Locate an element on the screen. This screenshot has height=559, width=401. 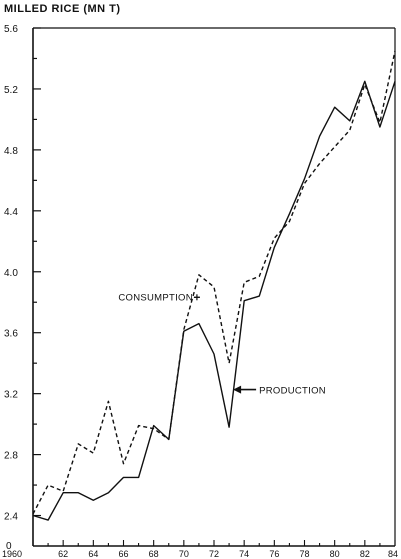
y-origin-label: 0 is located at coordinates (9, 546).